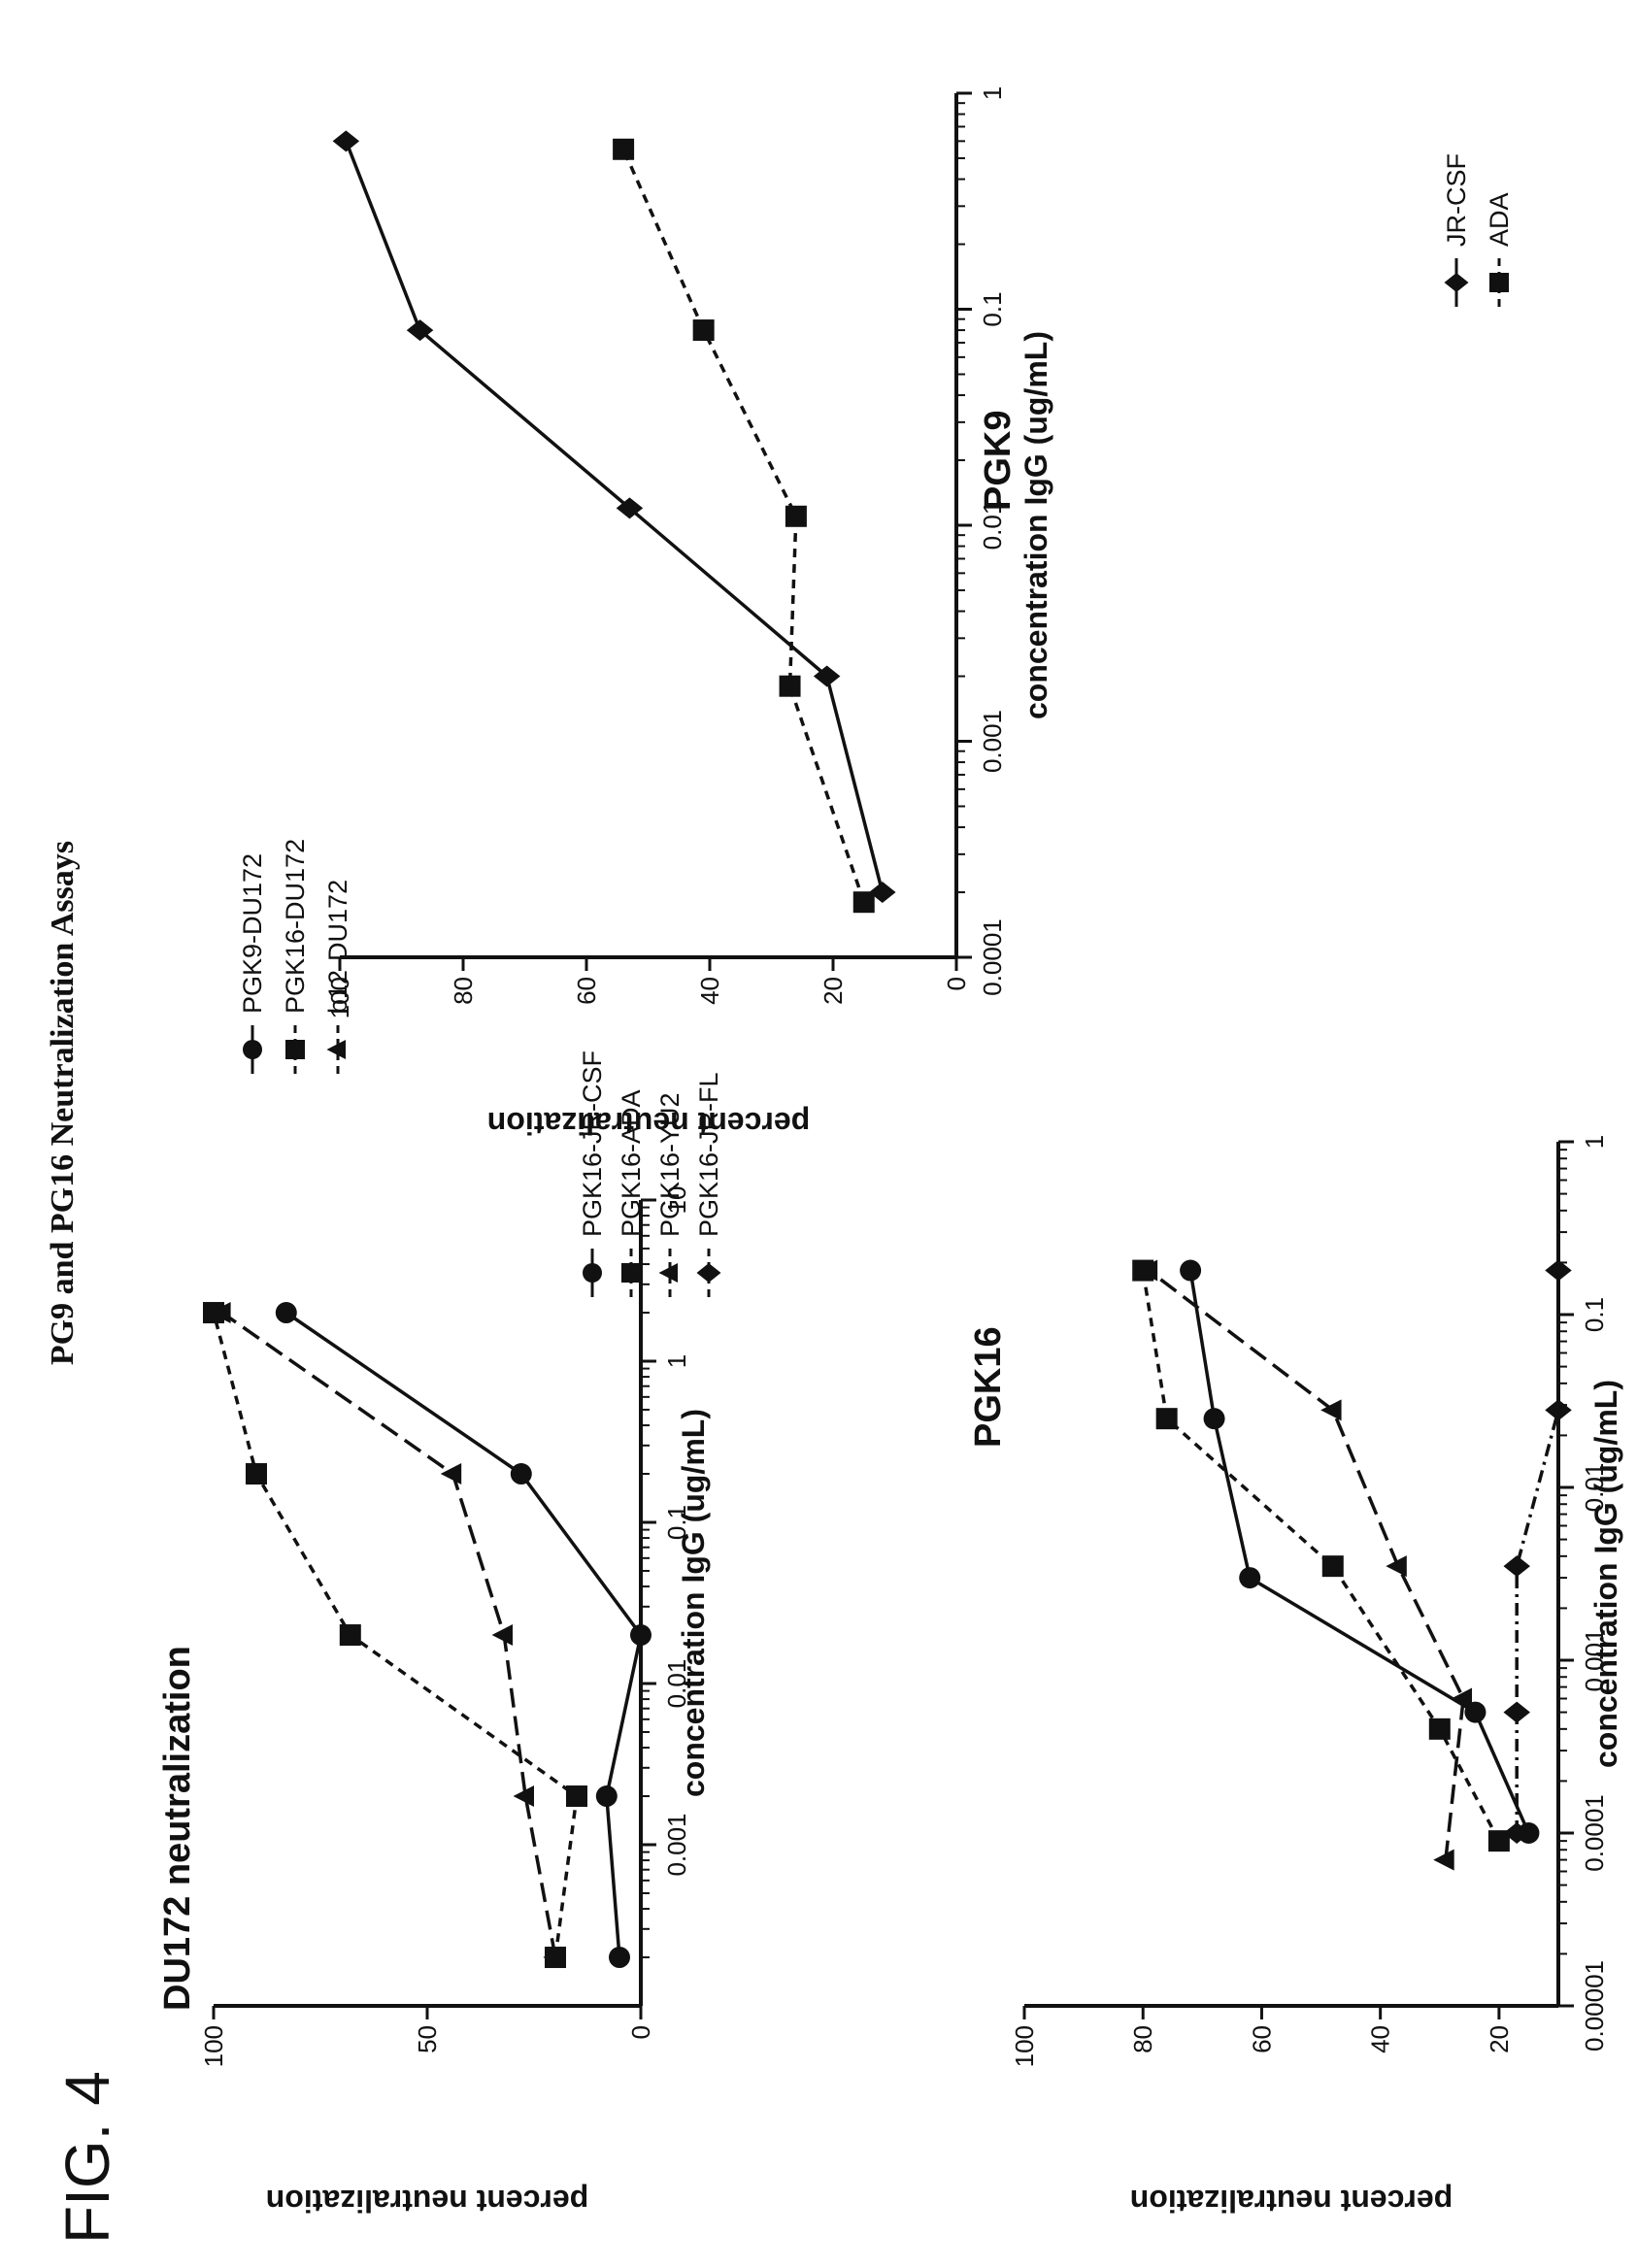  Describe the element at coordinates (1500, 2039) in the screenshot. I see `y-tick-label: 20` at that location.